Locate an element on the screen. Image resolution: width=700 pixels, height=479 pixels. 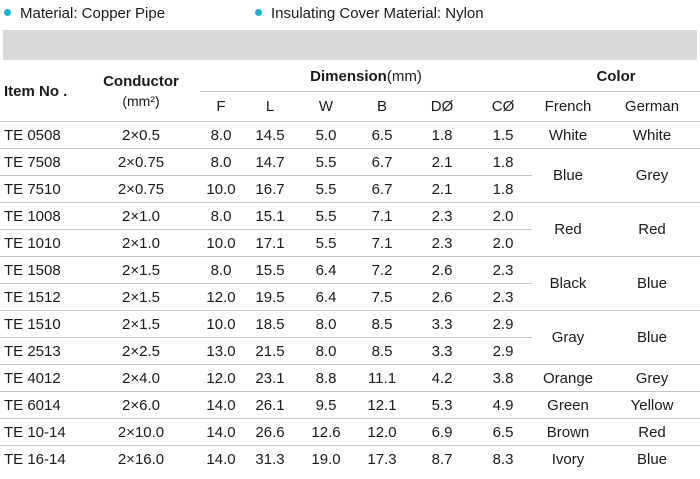
header-color: Color is located at coordinates (616, 76).